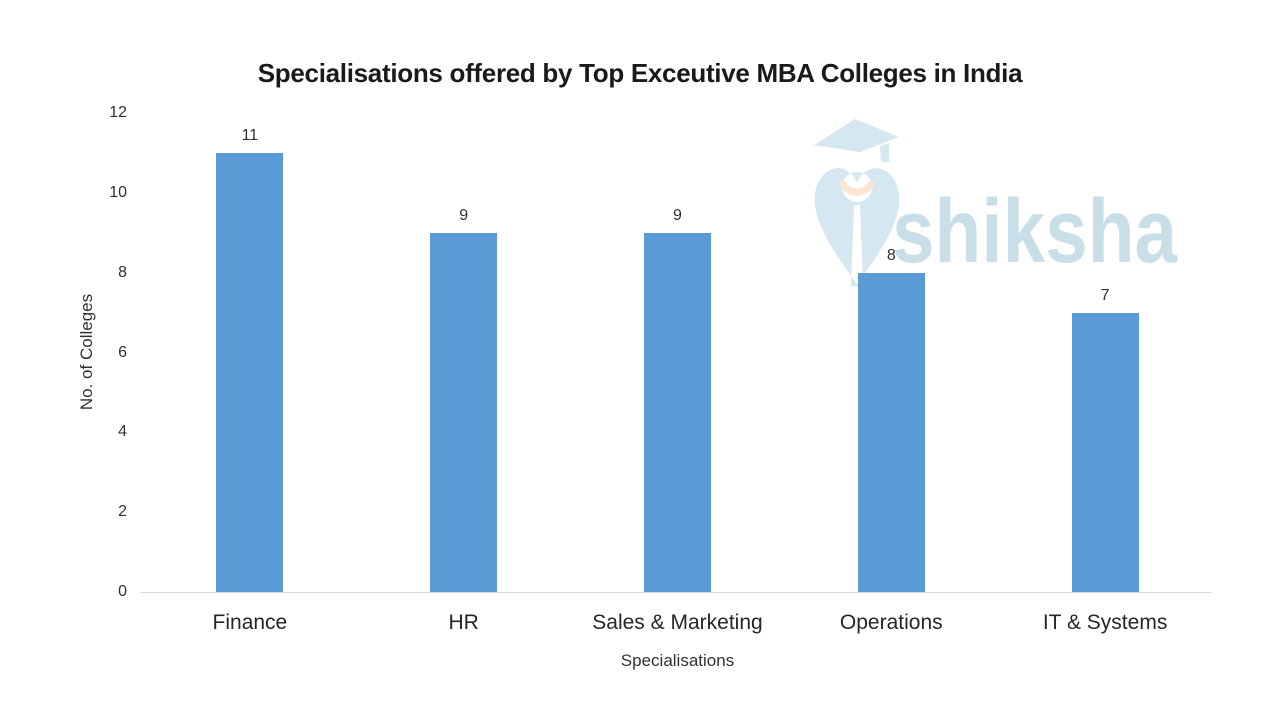  I want to click on pen-nib-icon, so click(857, 227).